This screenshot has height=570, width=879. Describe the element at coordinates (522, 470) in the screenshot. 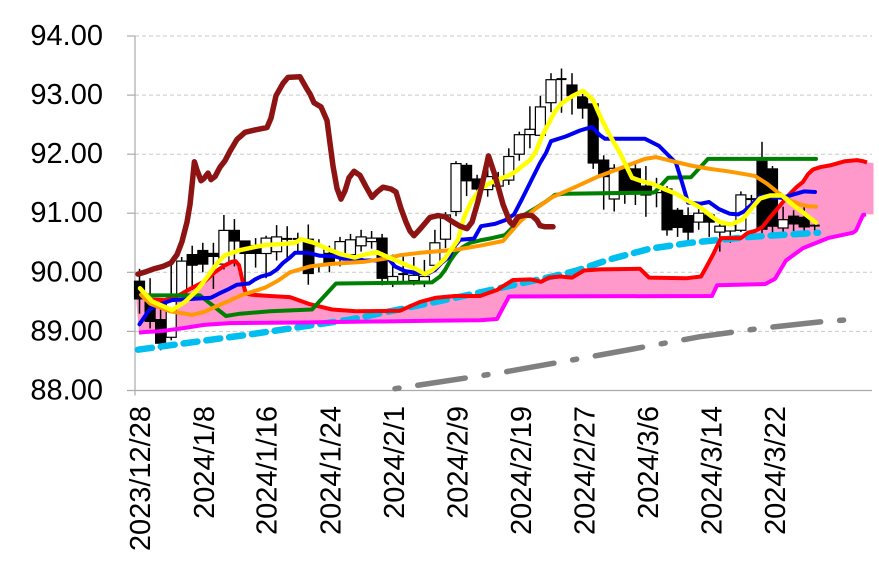

I see `svg-text: 2024/2/19` at that location.